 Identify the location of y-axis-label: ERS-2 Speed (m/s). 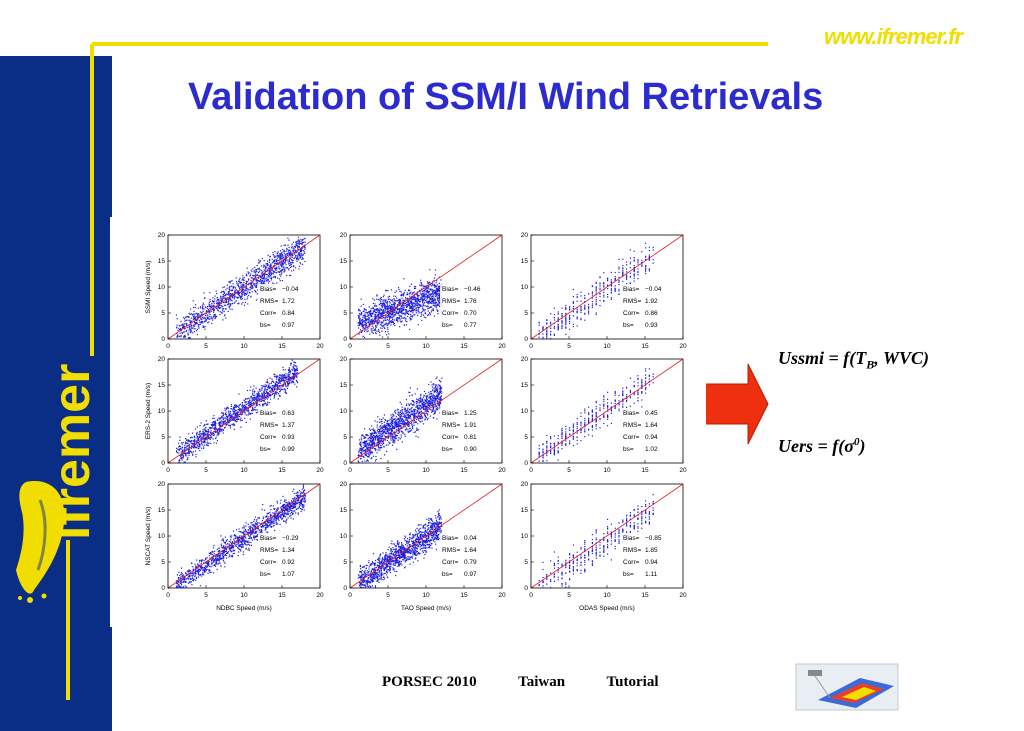
(148, 411).